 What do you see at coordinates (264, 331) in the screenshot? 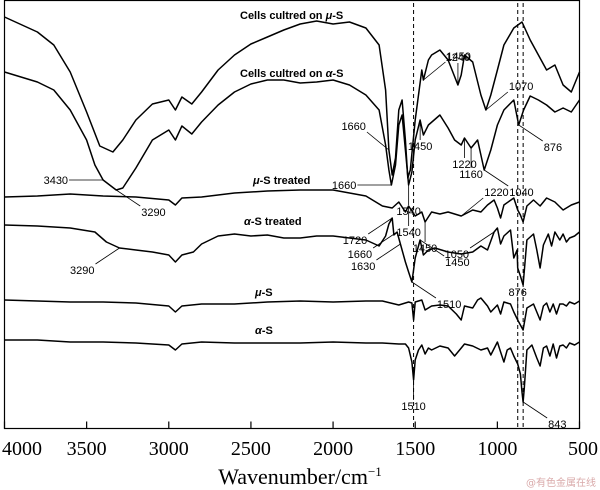
I see `series-label-5: α-S` at bounding box center [264, 331].